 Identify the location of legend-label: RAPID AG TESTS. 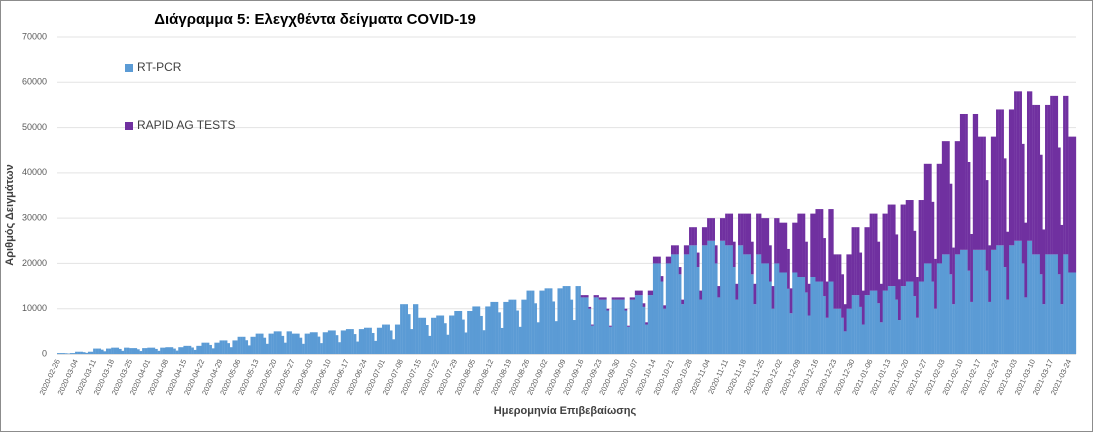
(186, 125).